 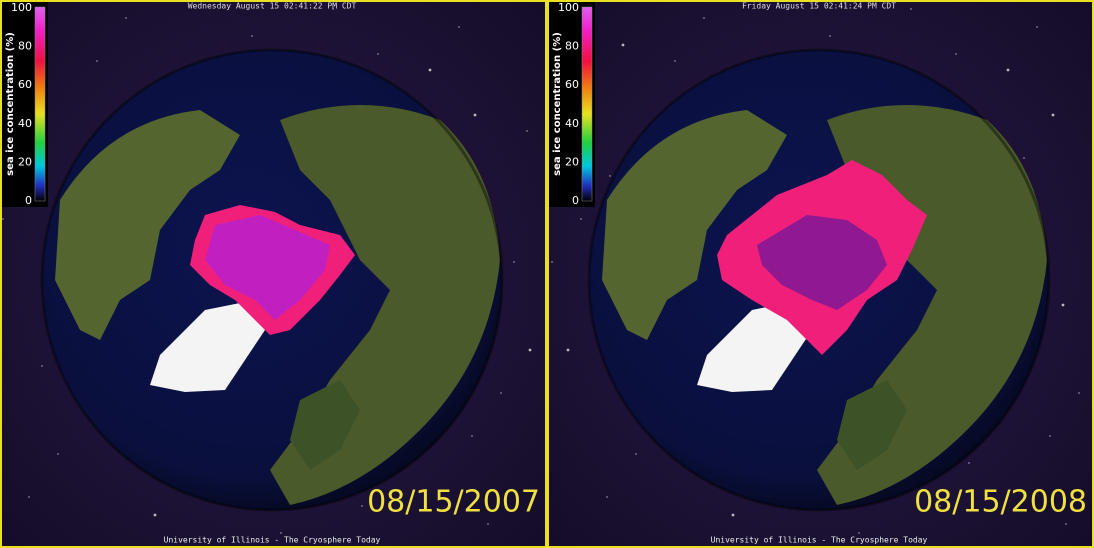 What do you see at coordinates (272, 6) in the screenshot?
I see `timestamp: Wednesday August 15 02:41:22 PM CDT` at bounding box center [272, 6].